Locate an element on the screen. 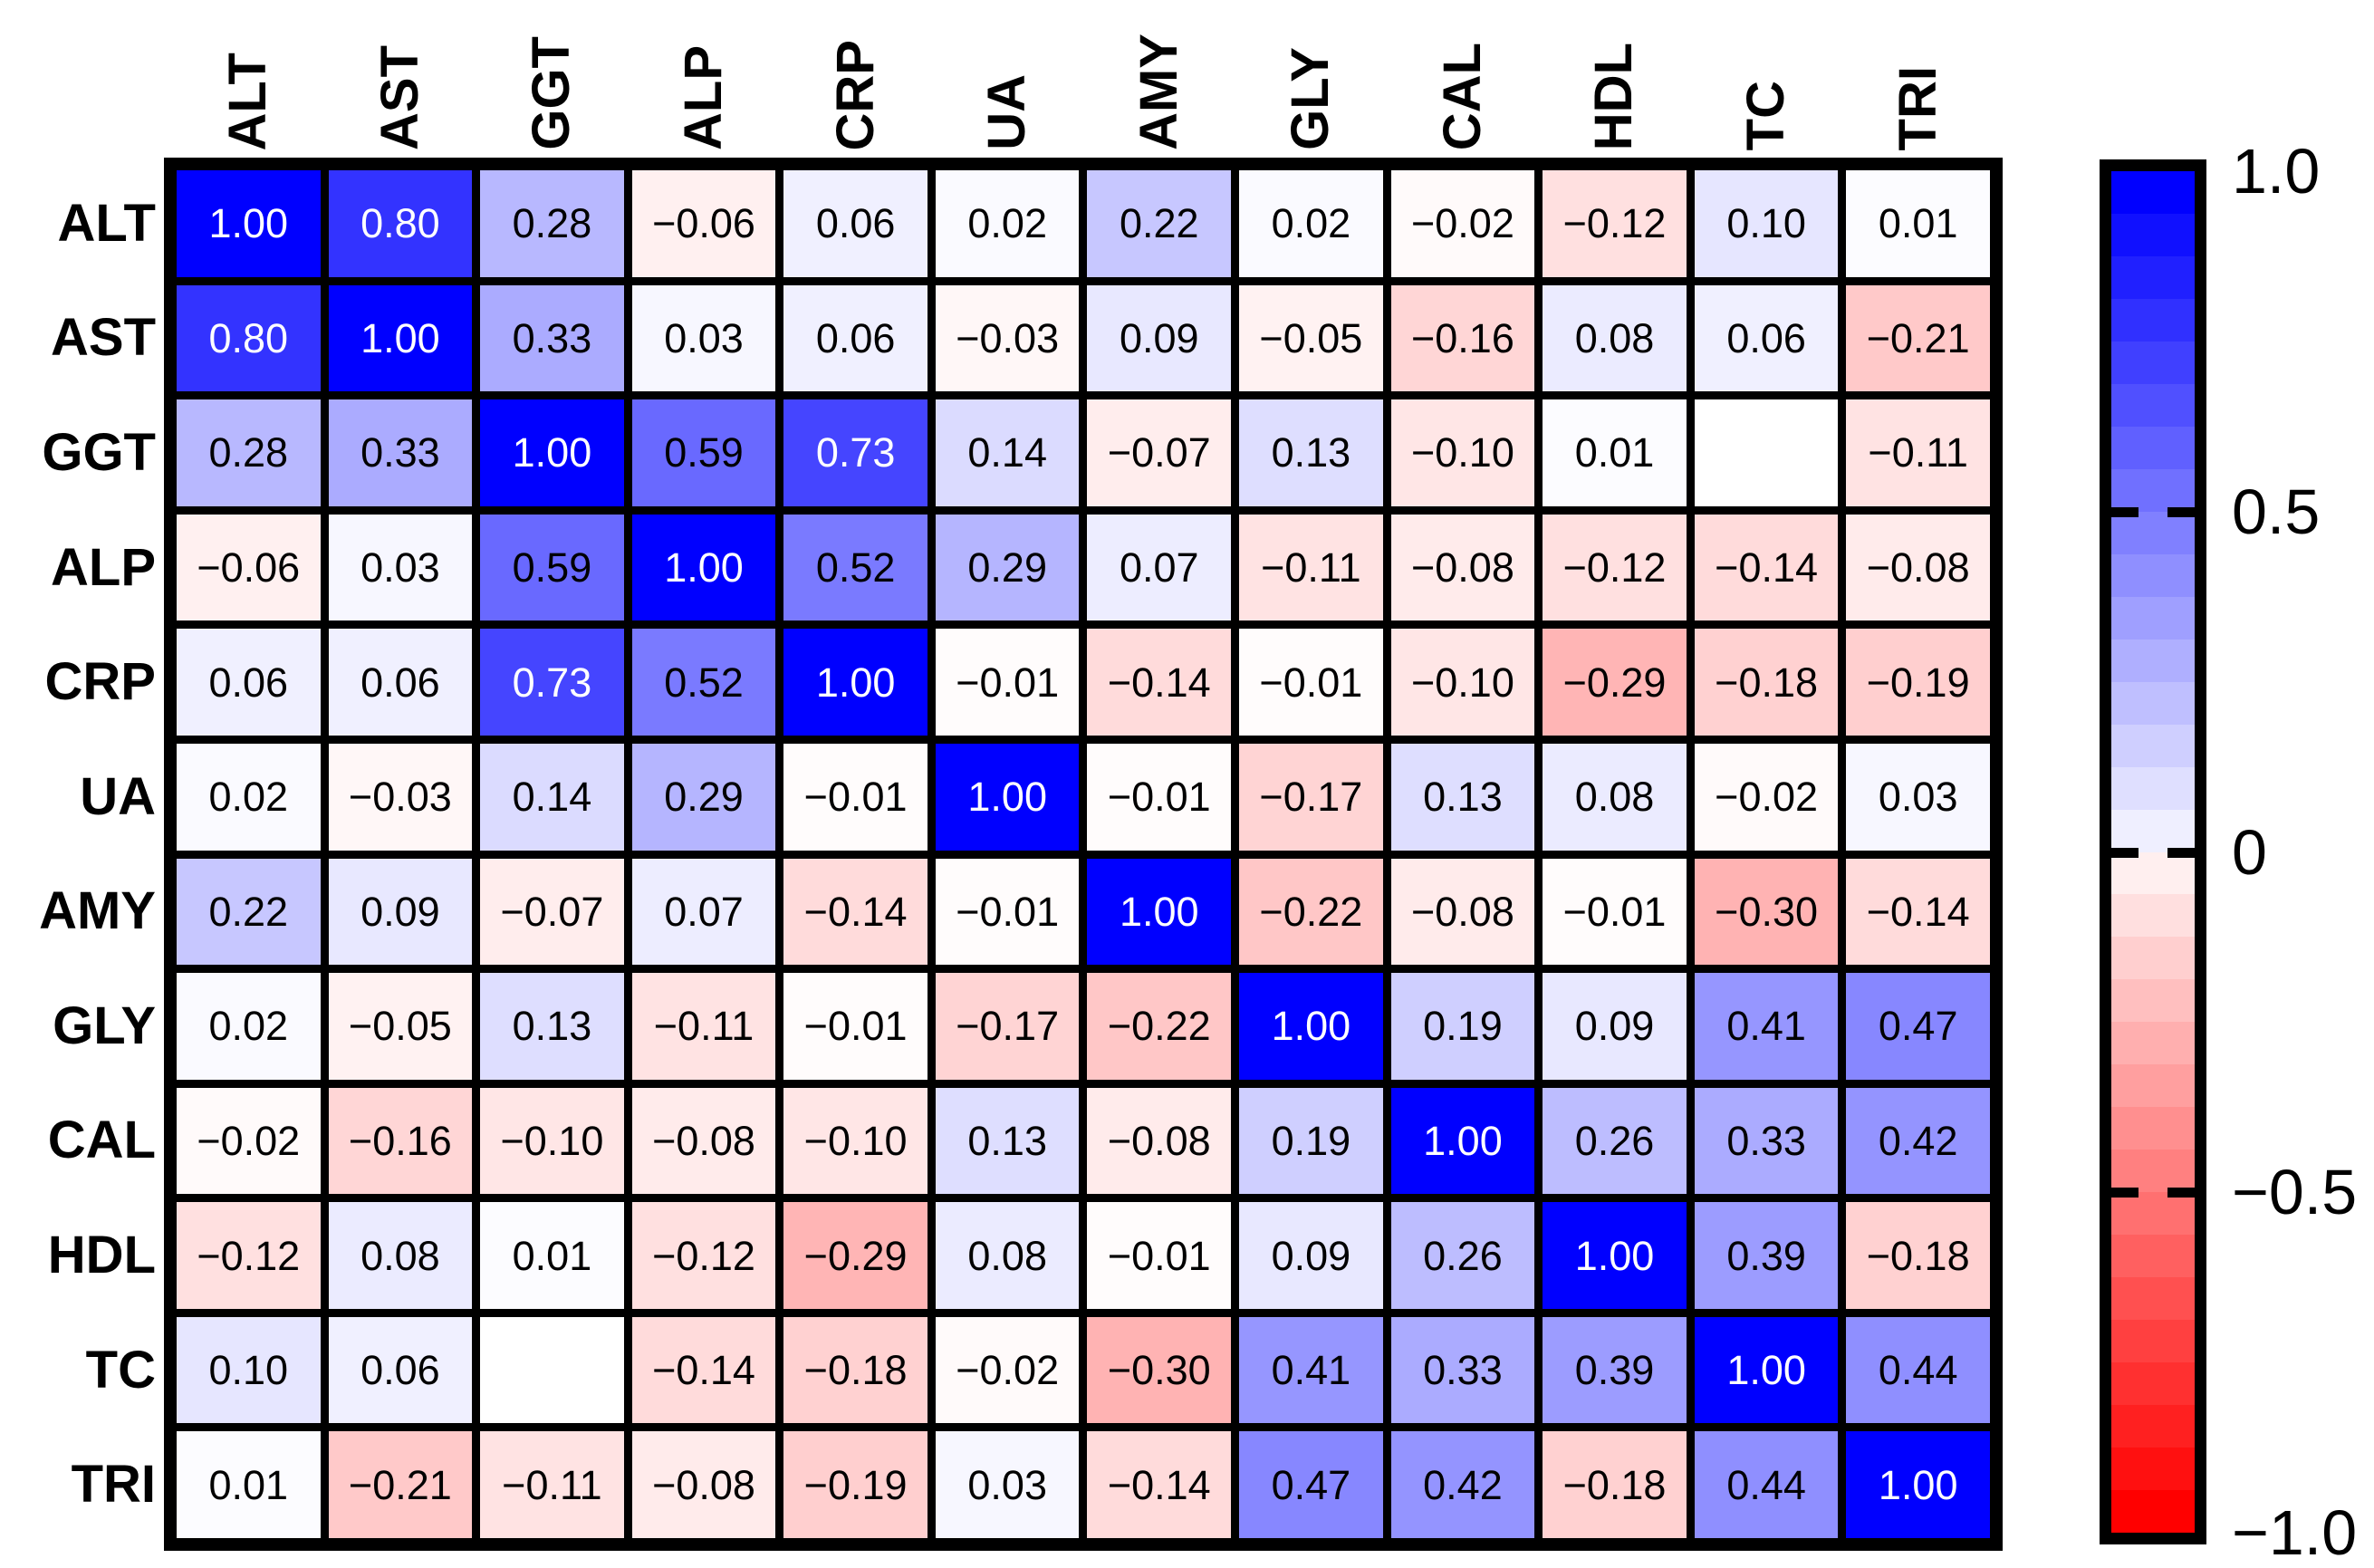 Image resolution: width=2374 pixels, height=1568 pixels. cell-ALT-UA: 0.02 is located at coordinates (1008, 223).